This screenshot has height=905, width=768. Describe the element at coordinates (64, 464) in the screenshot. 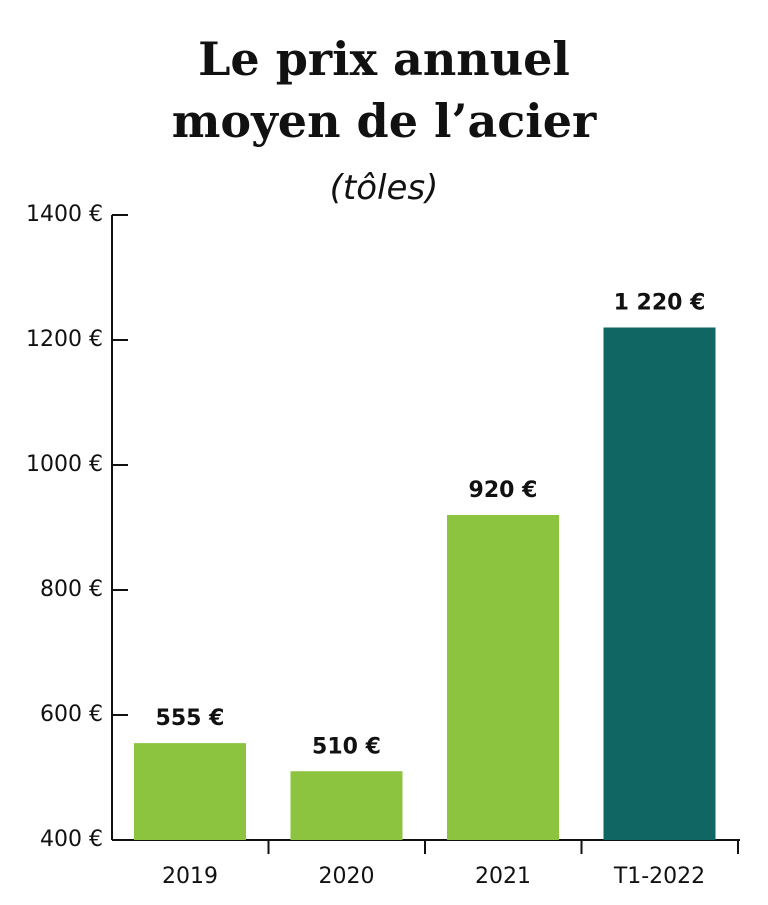

I see `y-tick-label: 1000 €` at that location.